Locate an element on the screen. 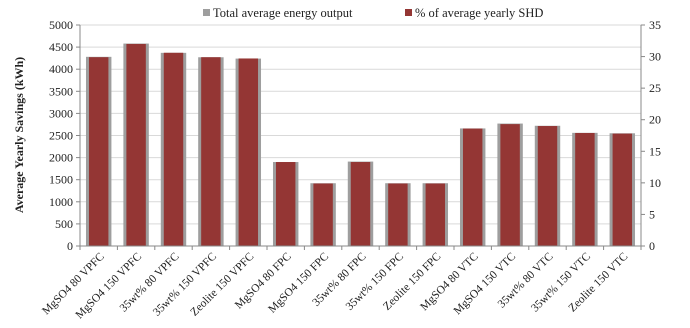 This screenshot has height=328, width=690. legend-label-energy: Total average energy output is located at coordinates (283, 13).